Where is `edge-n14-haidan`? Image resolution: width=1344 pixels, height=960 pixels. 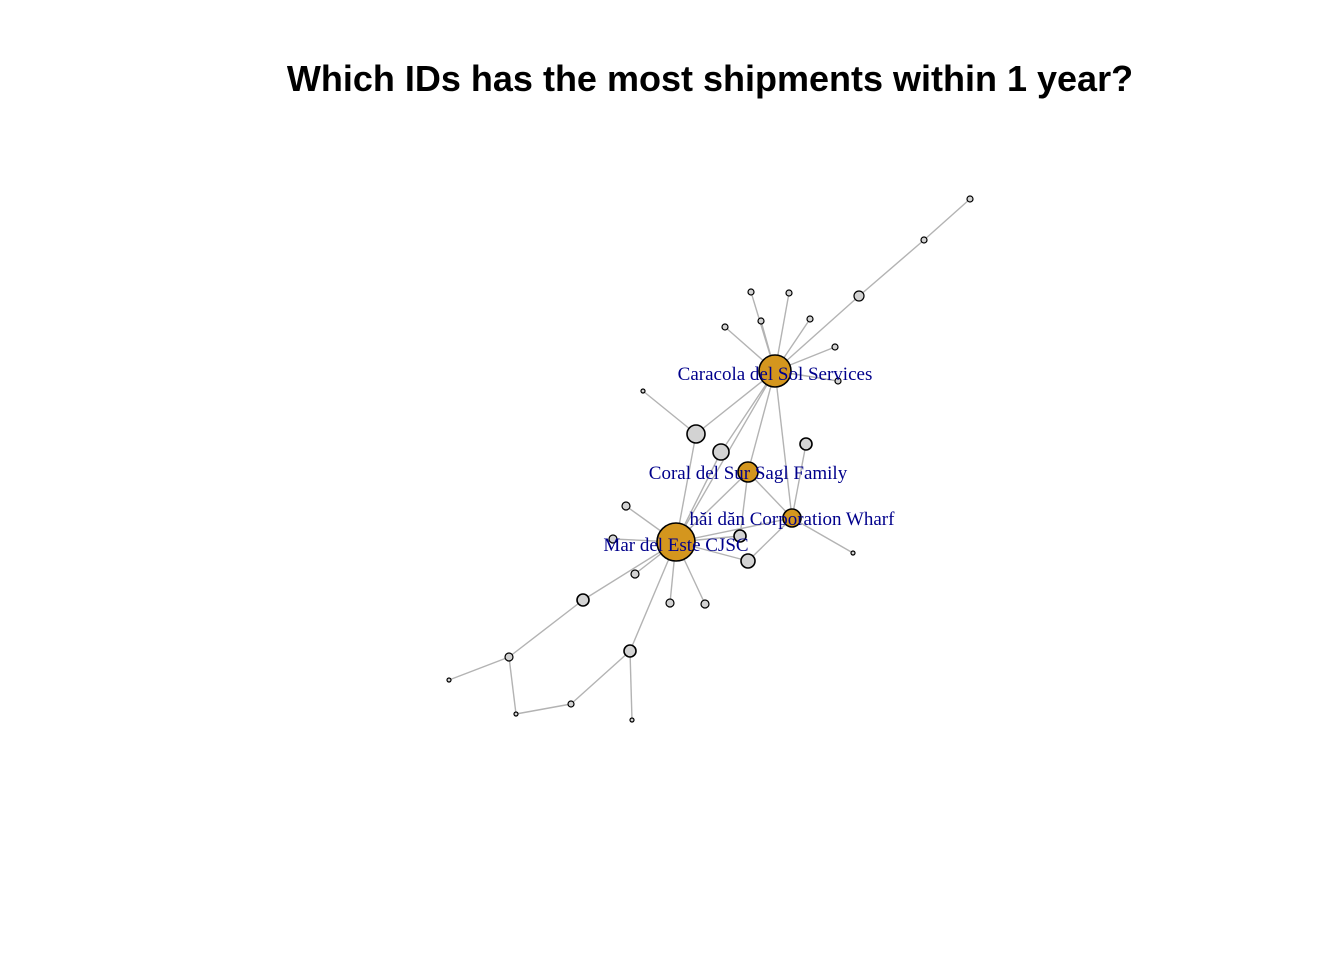 edge-n14-haidan is located at coordinates (799, 481).